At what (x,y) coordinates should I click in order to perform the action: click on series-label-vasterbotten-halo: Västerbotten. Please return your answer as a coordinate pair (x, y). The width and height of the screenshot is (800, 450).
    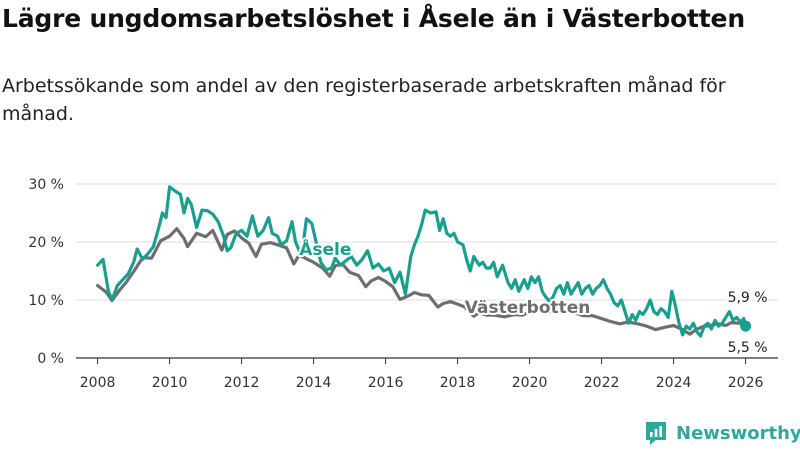
    Looking at the image, I should click on (528, 308).